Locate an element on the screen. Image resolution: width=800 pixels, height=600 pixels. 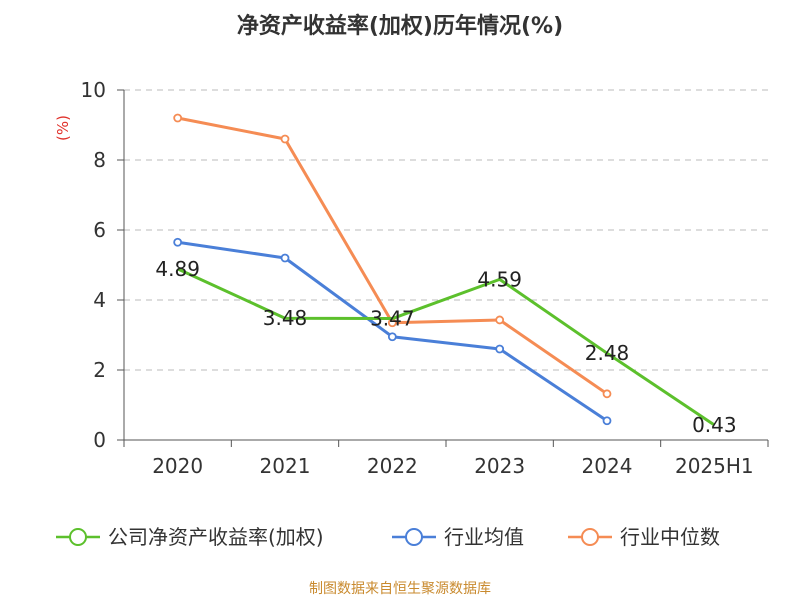
y-tick-label: 2 is located at coordinates (99, 370).